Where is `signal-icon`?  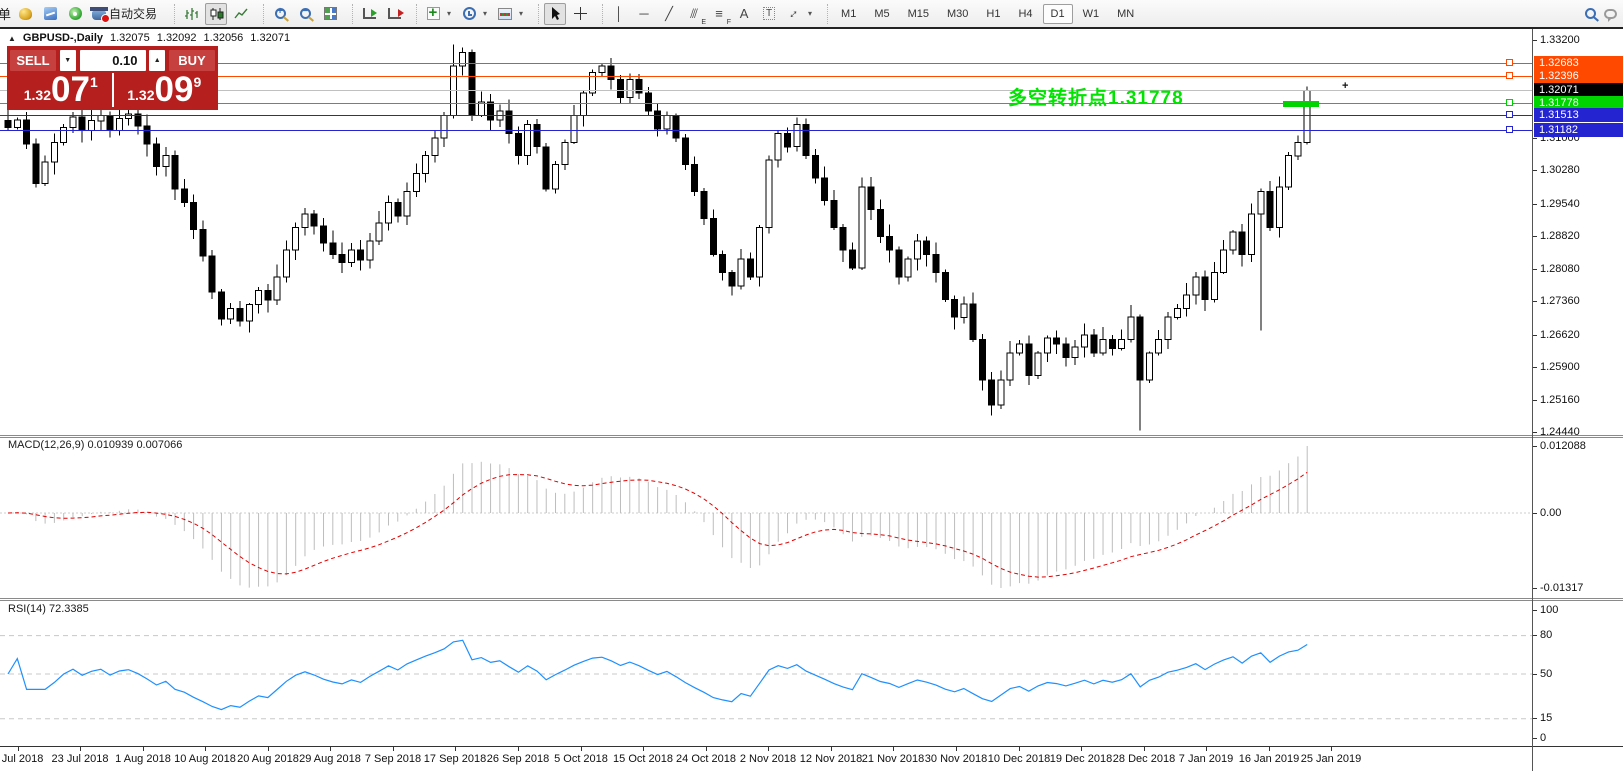 signal-icon is located at coordinates (75, 14).